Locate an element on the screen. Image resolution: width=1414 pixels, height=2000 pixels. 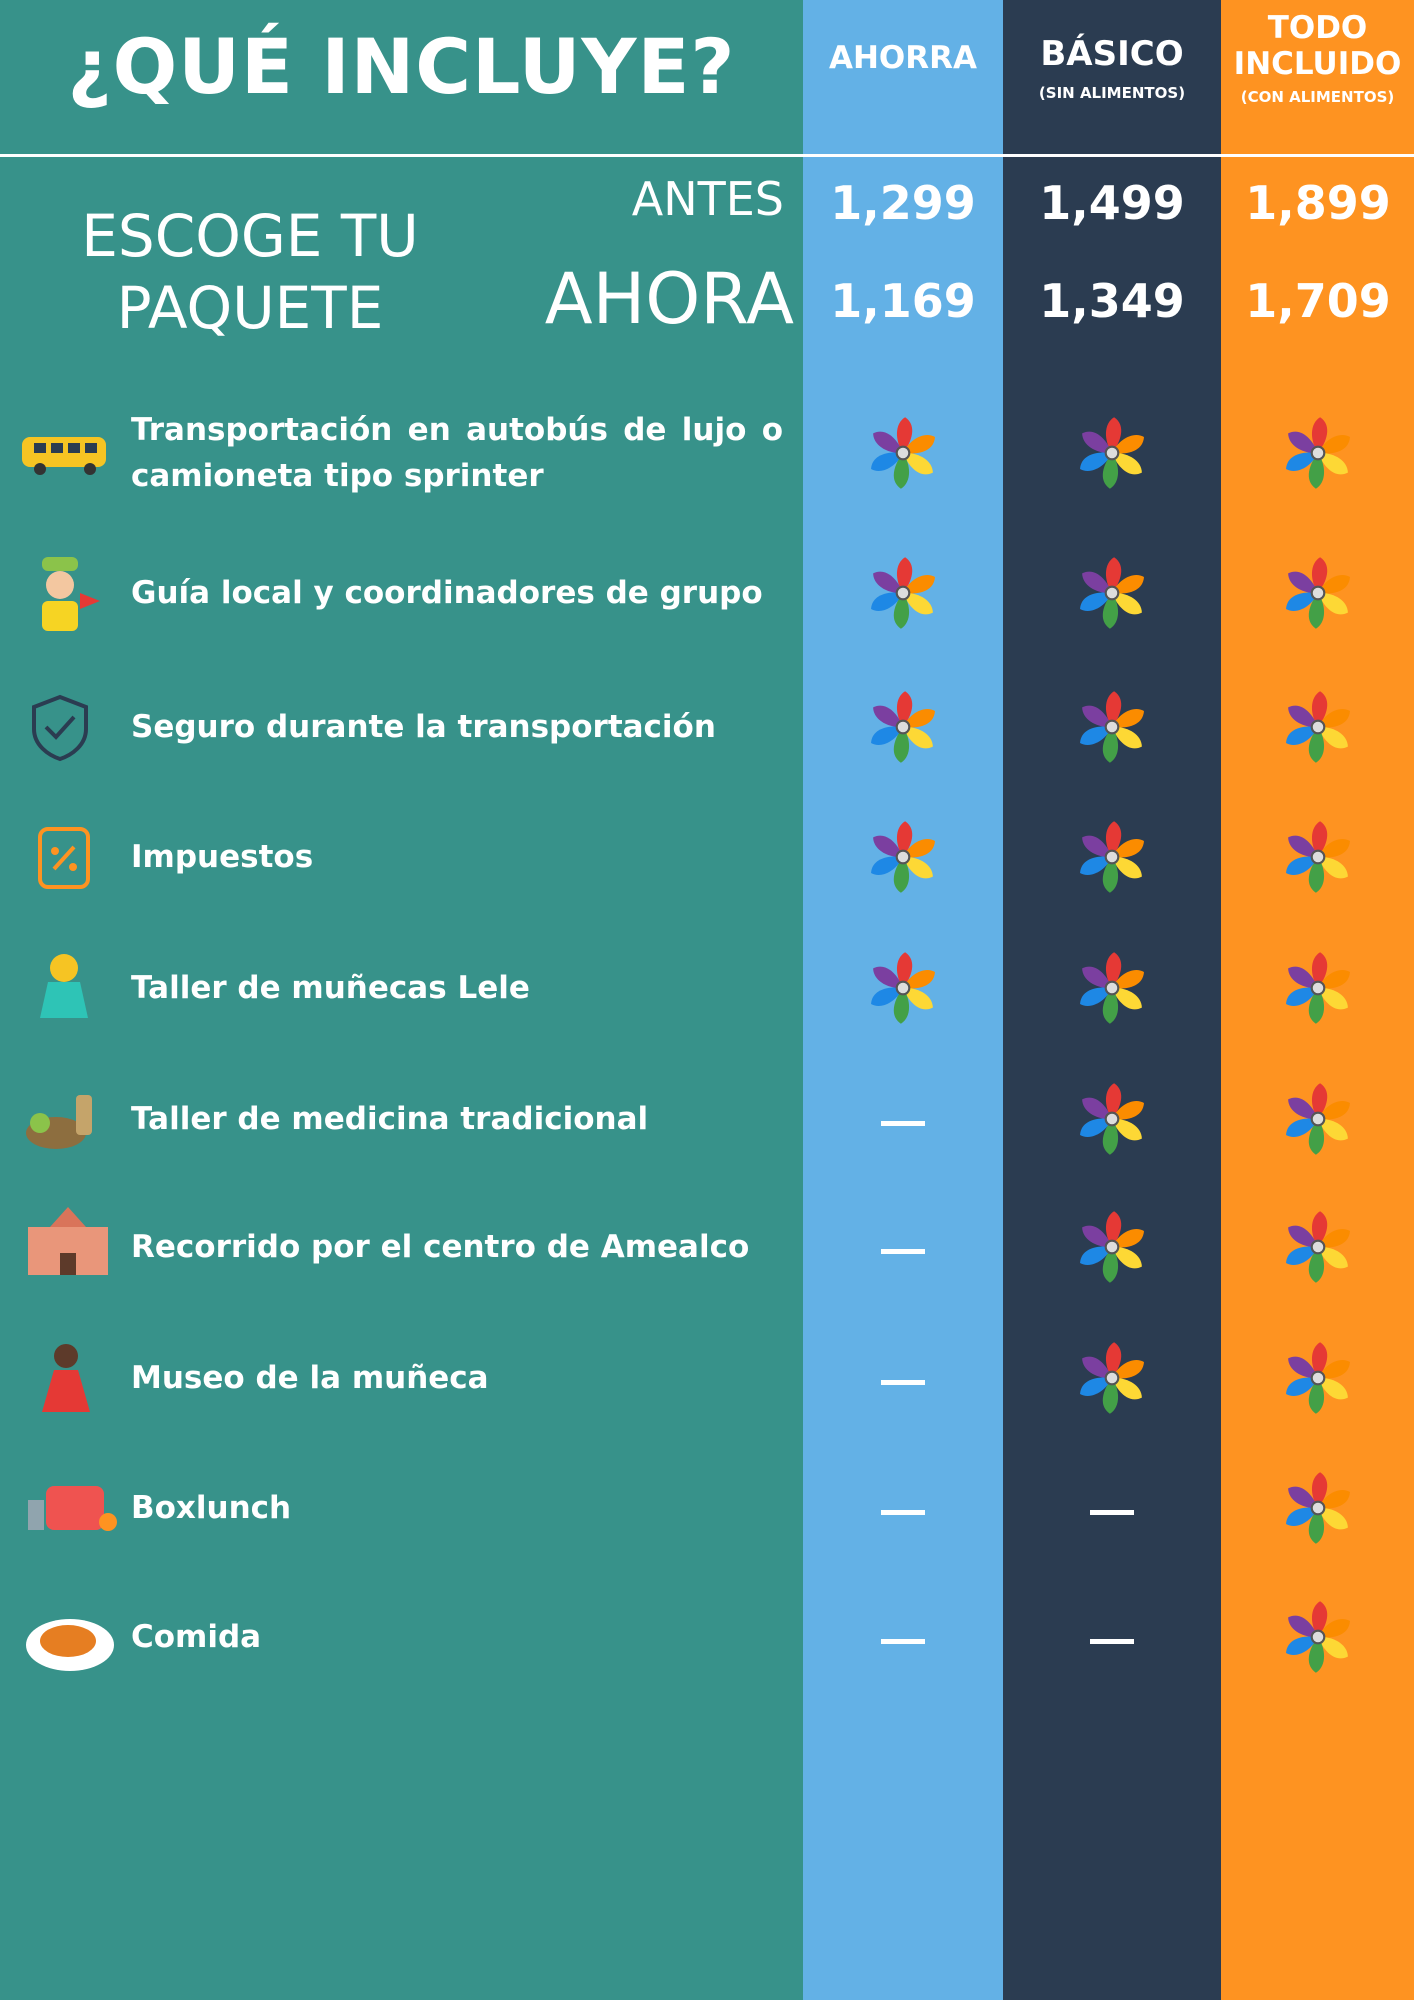
column-name: AHORRA is located at coordinates (903, 58).